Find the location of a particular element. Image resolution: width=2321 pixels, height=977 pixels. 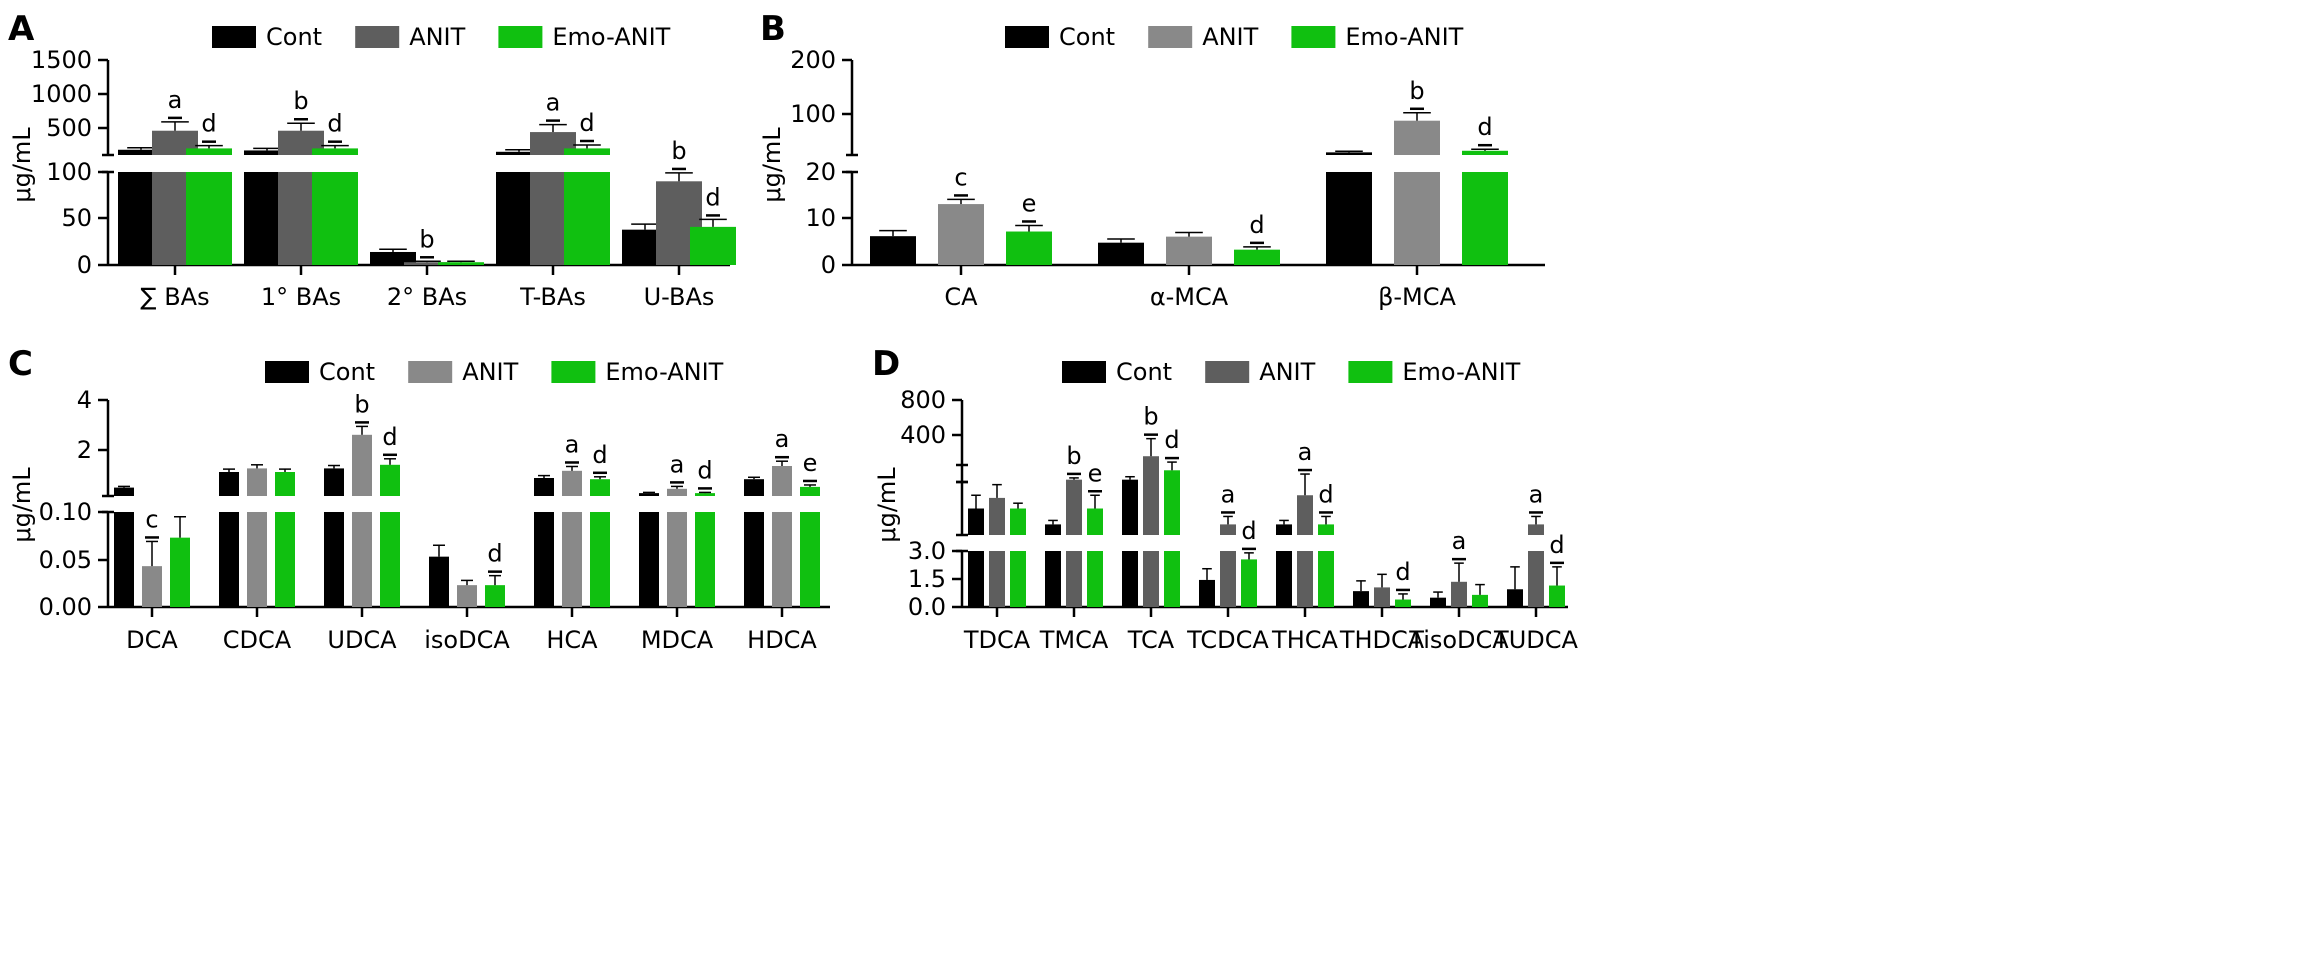

x-tick-label: CA is located at coordinates (961, 297).